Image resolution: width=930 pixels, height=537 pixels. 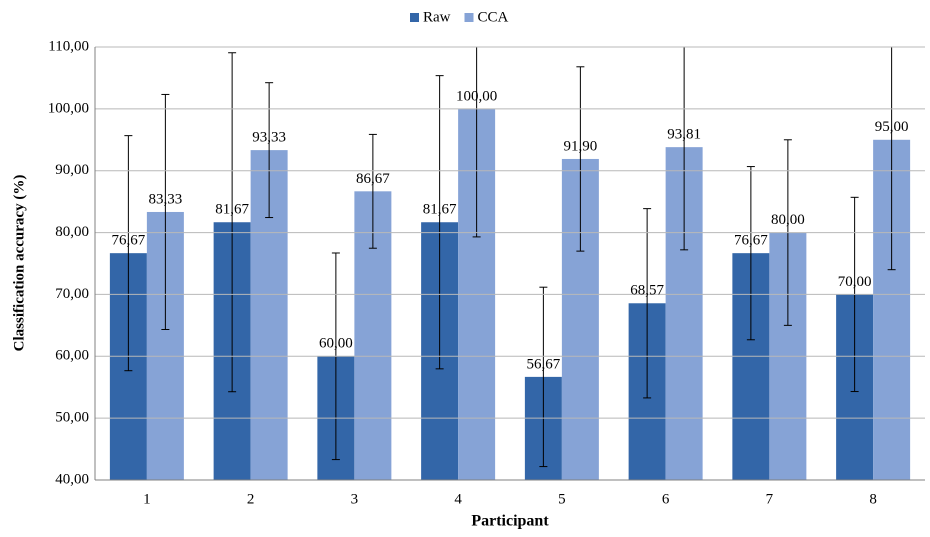 I want to click on x-tick-label: 7, so click(x=770, y=499).